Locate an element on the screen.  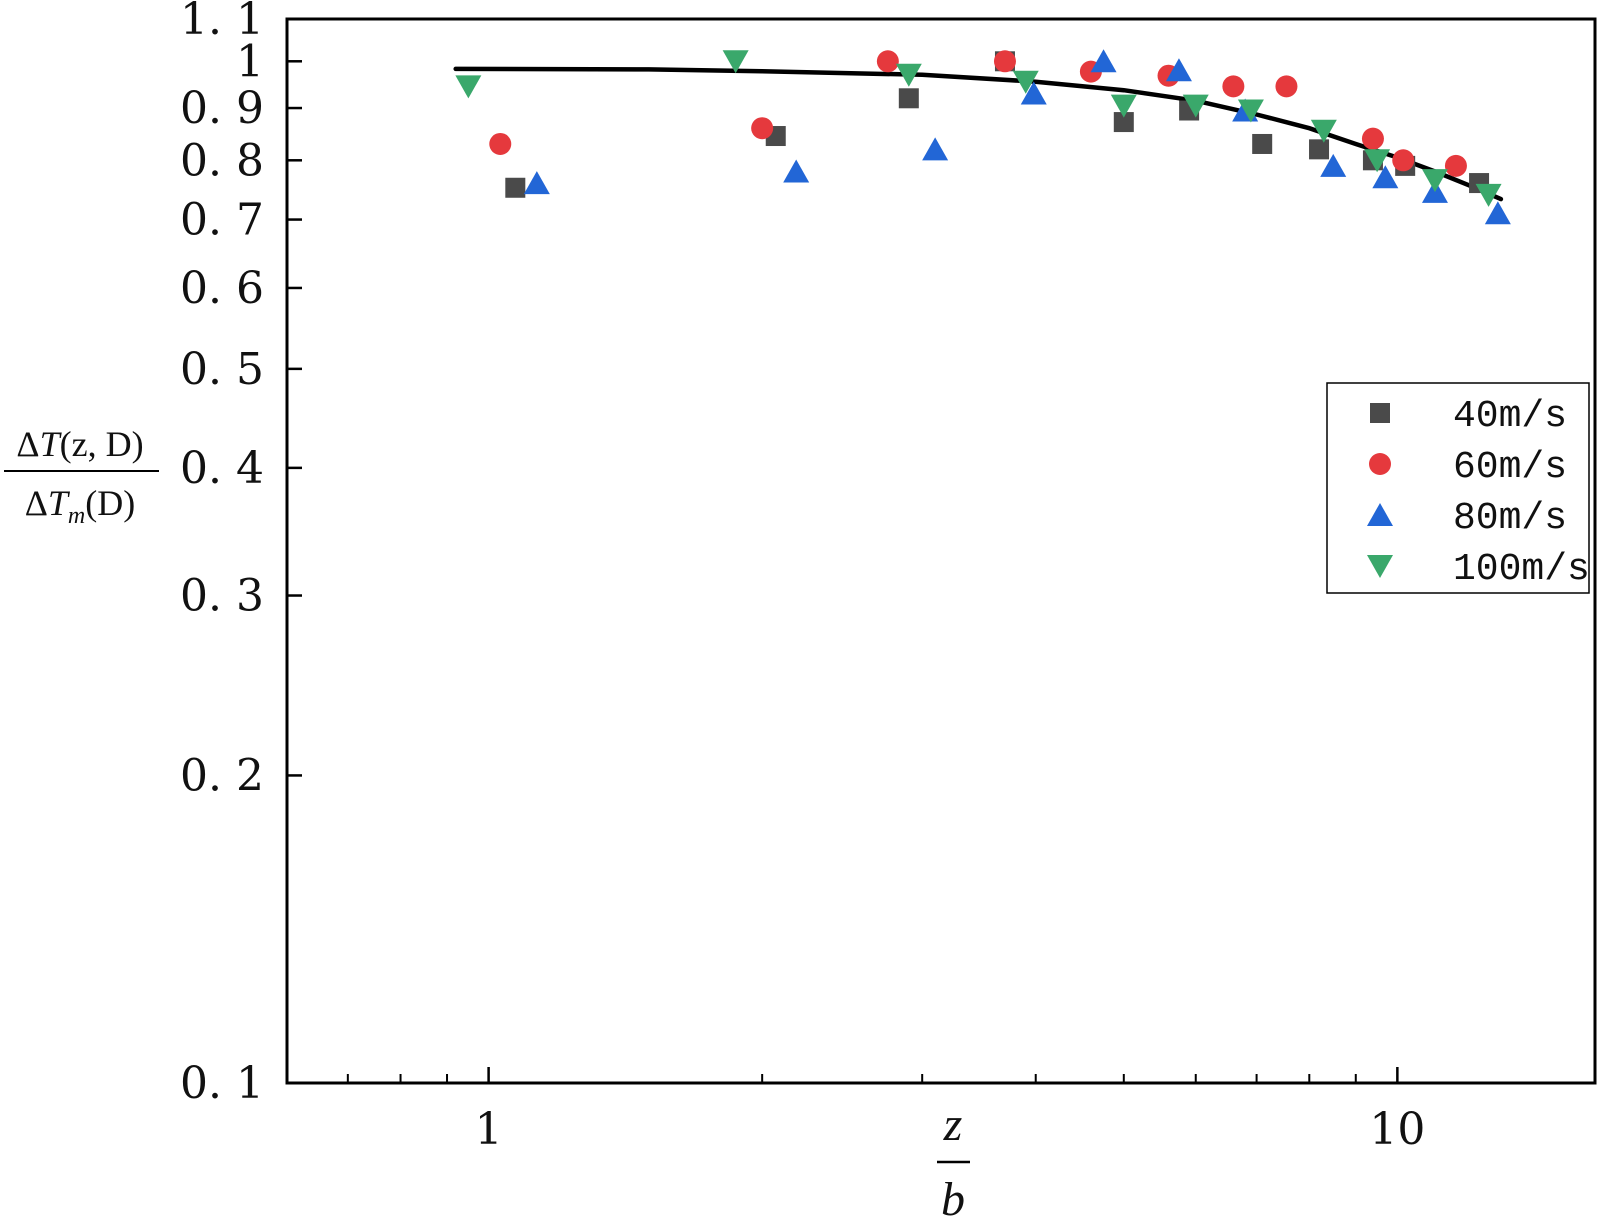
series-100m-per-s is located at coordinates (978, 128).